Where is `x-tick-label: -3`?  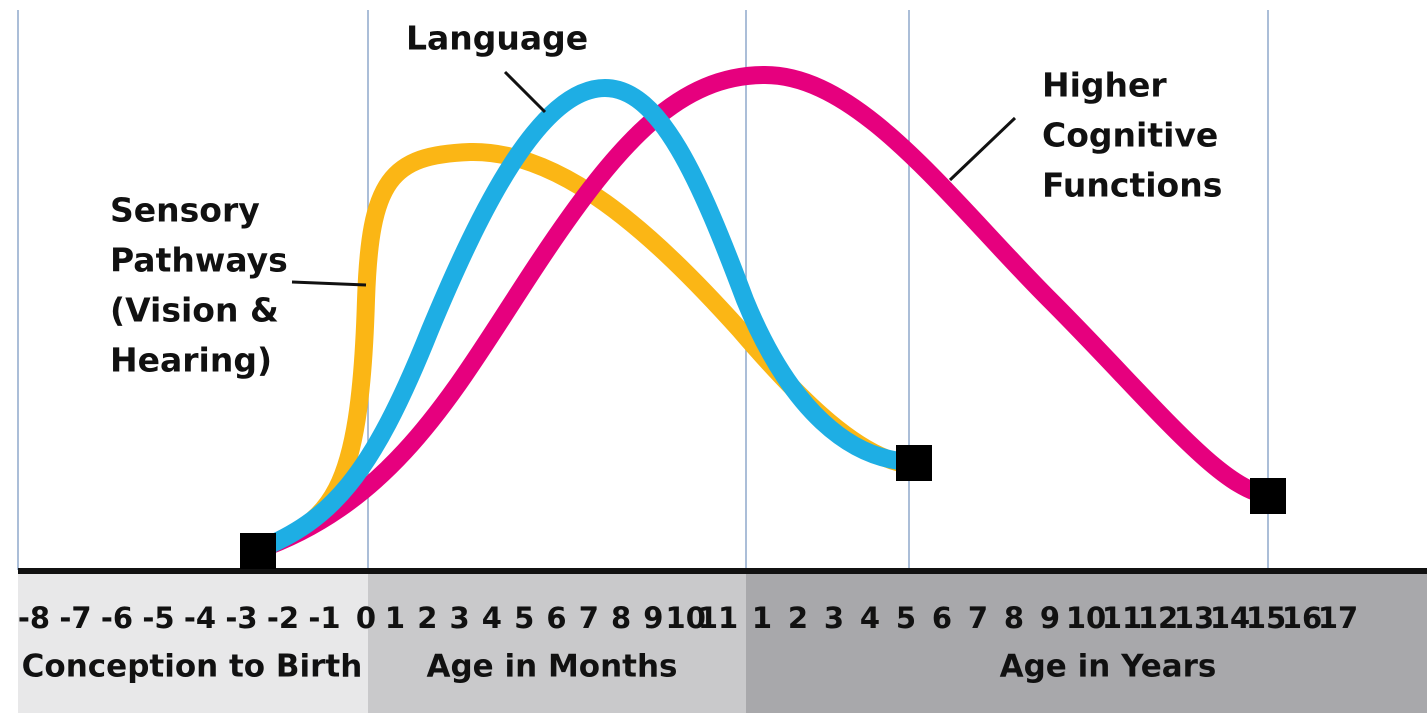 x-tick-label: -3 is located at coordinates (241, 618).